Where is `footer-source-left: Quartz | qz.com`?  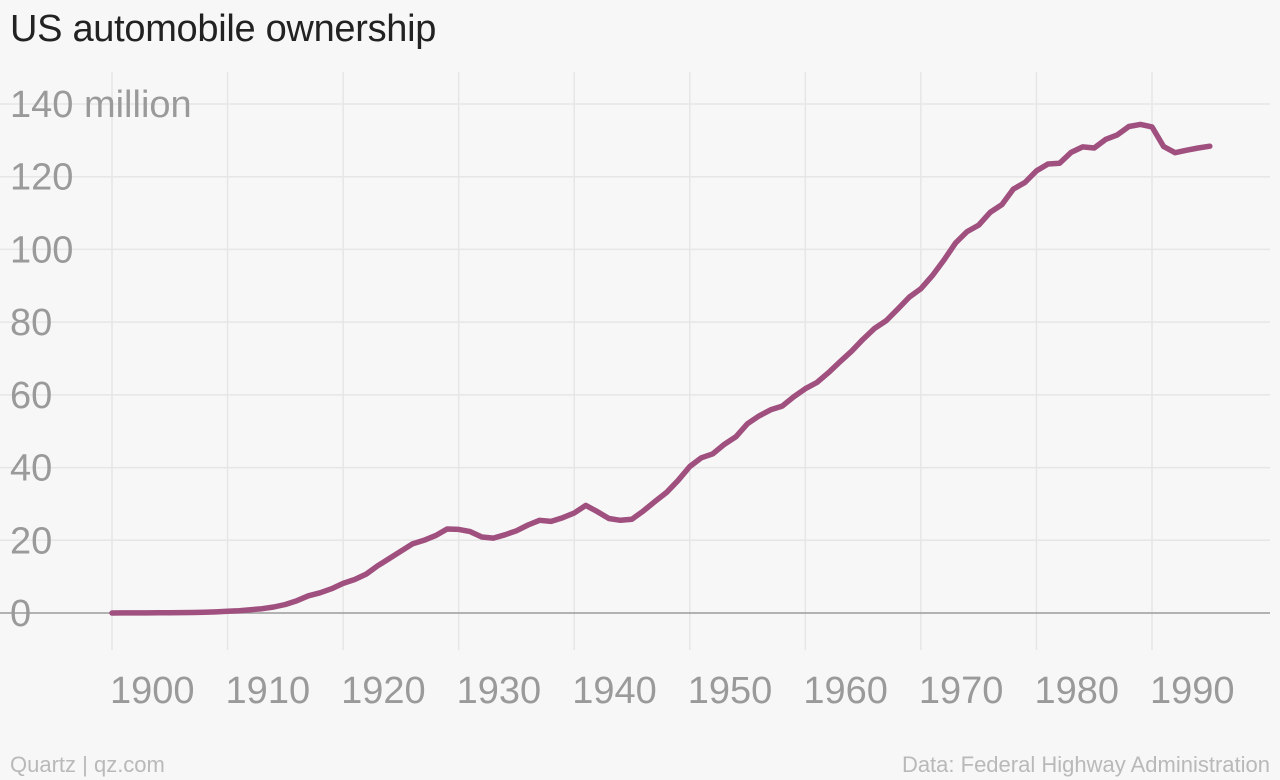
footer-source-left: Quartz | qz.com is located at coordinates (87, 764).